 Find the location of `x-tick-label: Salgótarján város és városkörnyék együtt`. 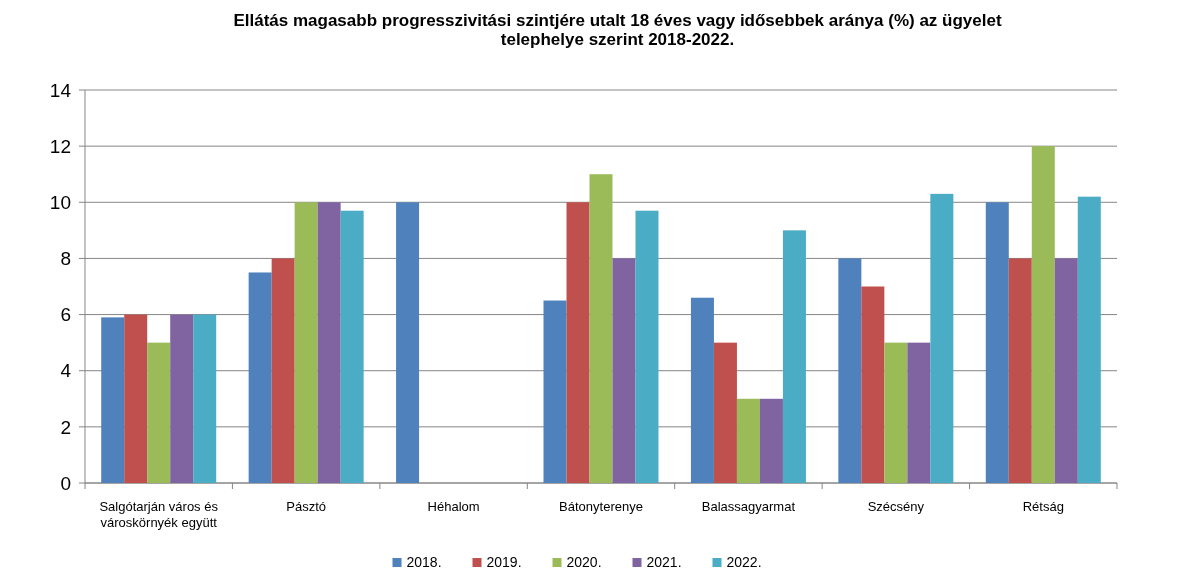

x-tick-label: Salgótarján város és városkörnyék együtt is located at coordinates (159, 514).